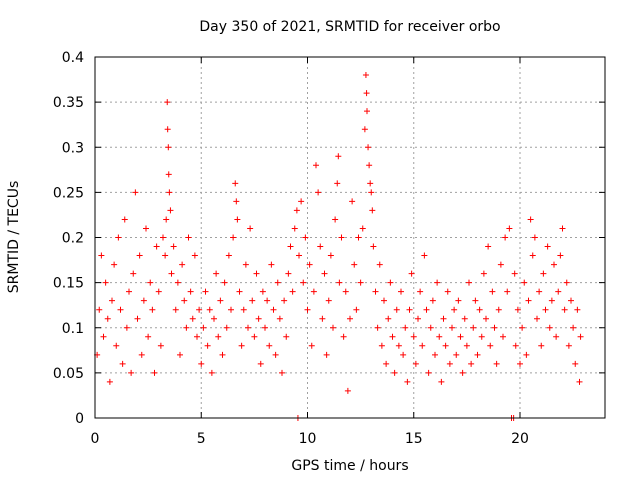  Describe the element at coordinates (68, 284) in the screenshot. I see `y-tick-label: 0.15` at that location.